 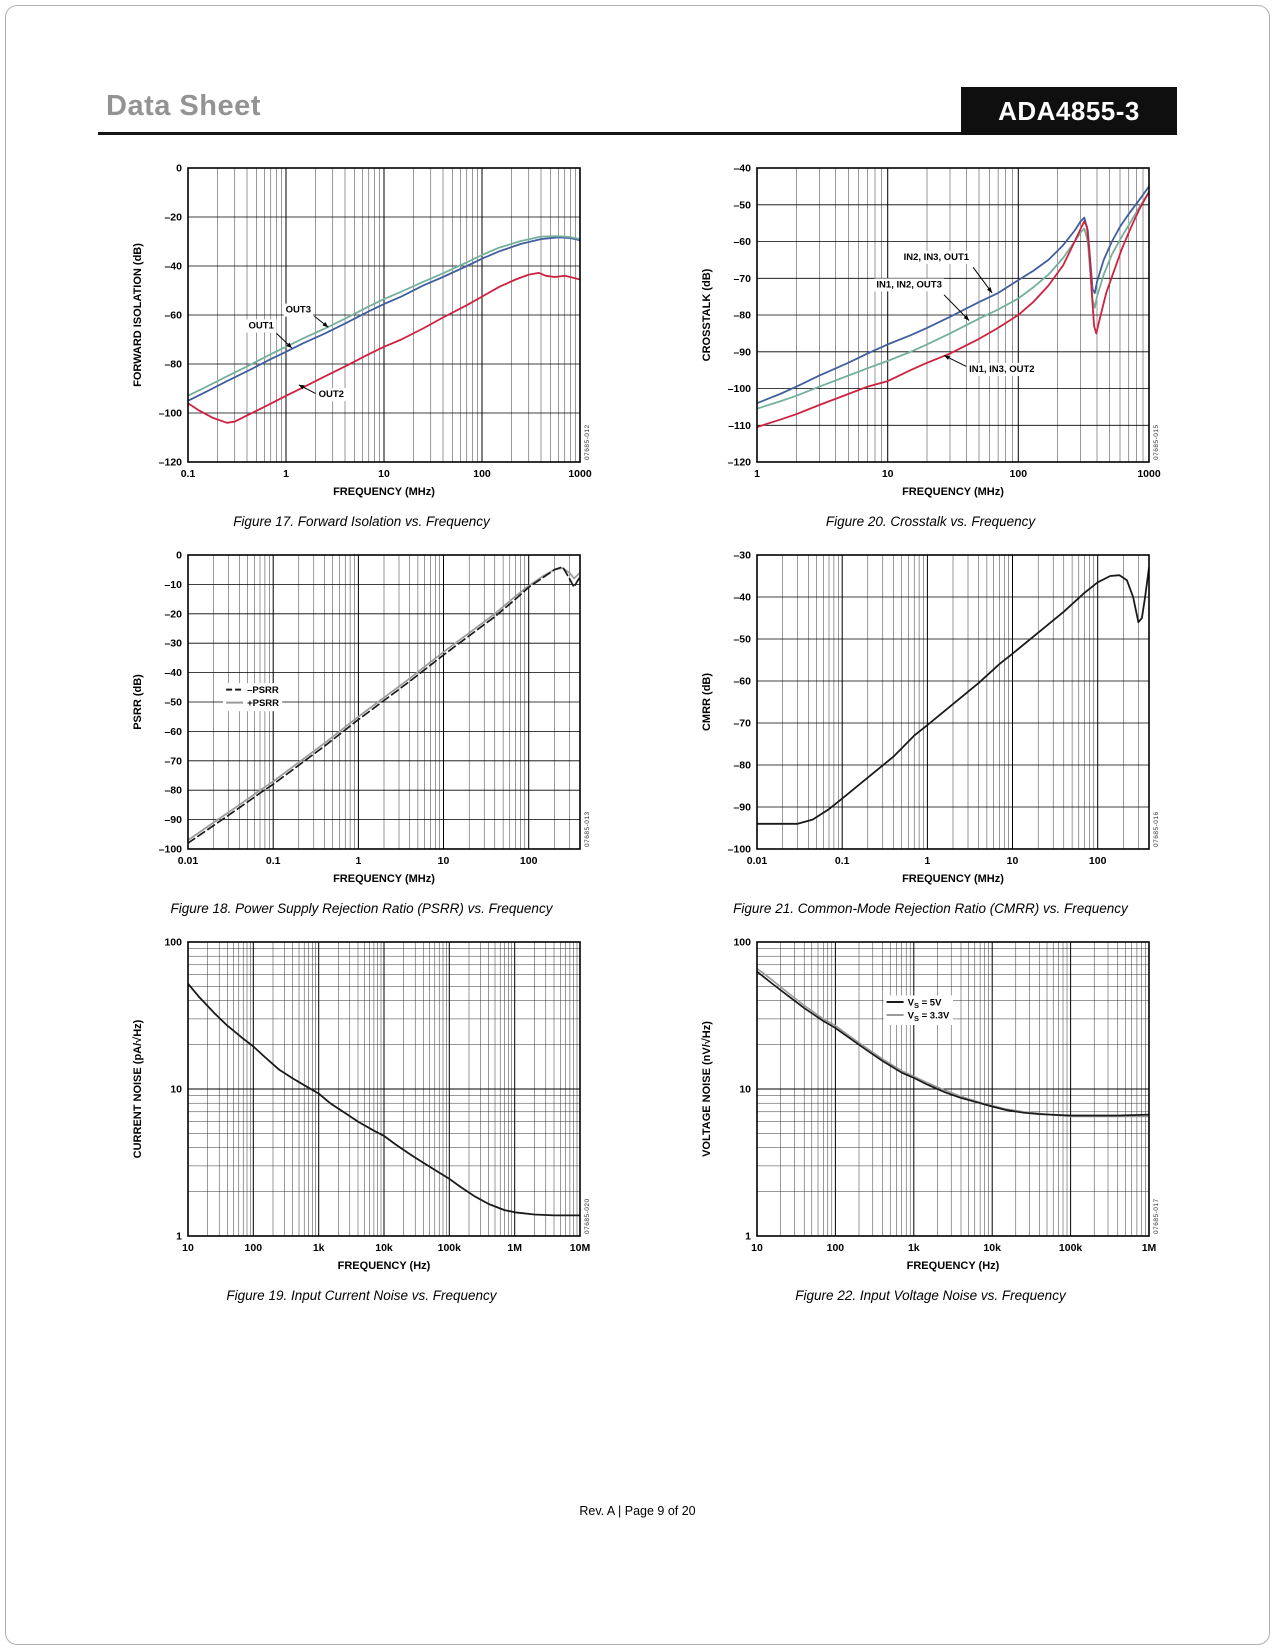 What do you see at coordinates (707, 1089) in the screenshot?
I see `y-axis-title: VOLTAGE NOISE (nV/√Hz)` at bounding box center [707, 1089].